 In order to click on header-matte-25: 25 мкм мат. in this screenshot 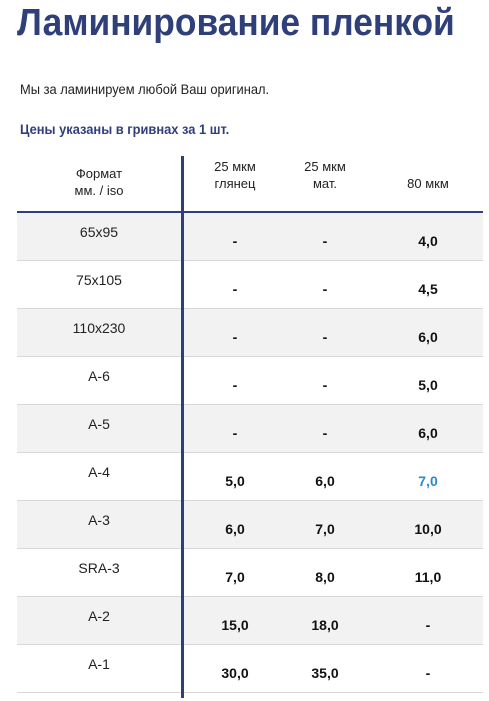, I will do `click(325, 175)`.